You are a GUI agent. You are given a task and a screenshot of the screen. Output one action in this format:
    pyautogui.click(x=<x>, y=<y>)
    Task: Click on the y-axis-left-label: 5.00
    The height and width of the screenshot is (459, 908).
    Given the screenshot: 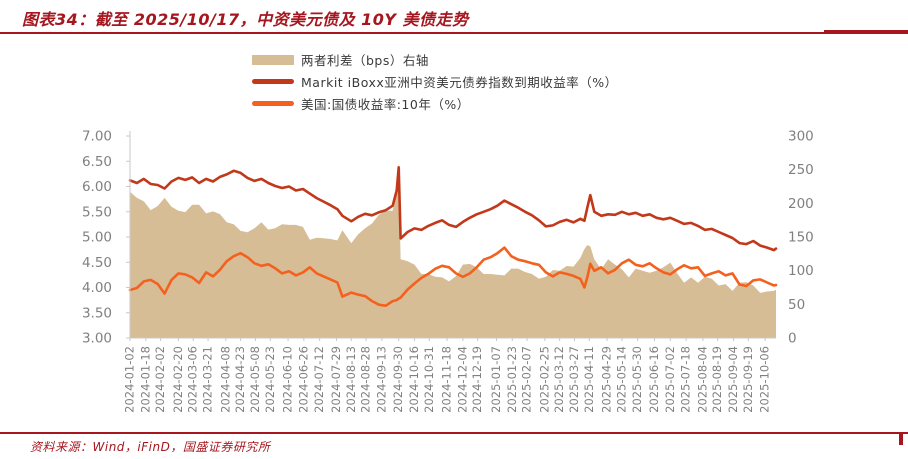 What is the action you would take?
    pyautogui.click(x=97, y=238)
    